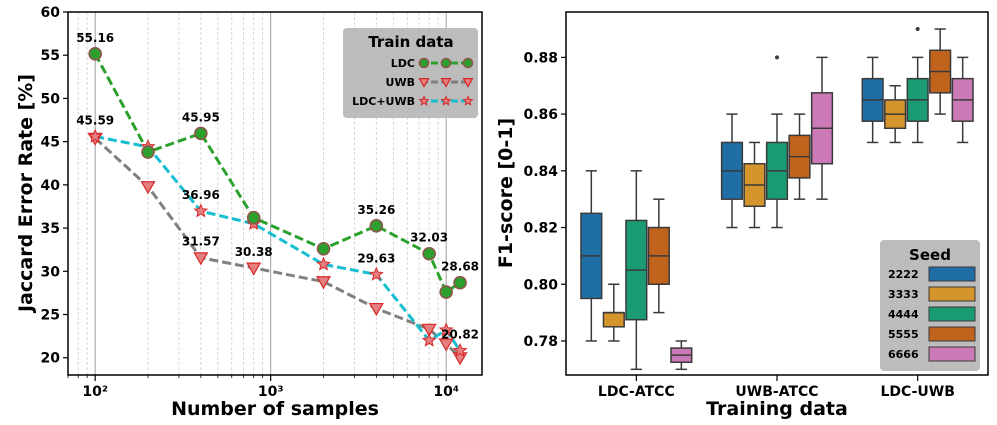  I want to click on left-data-label: 36.96, so click(201, 195).